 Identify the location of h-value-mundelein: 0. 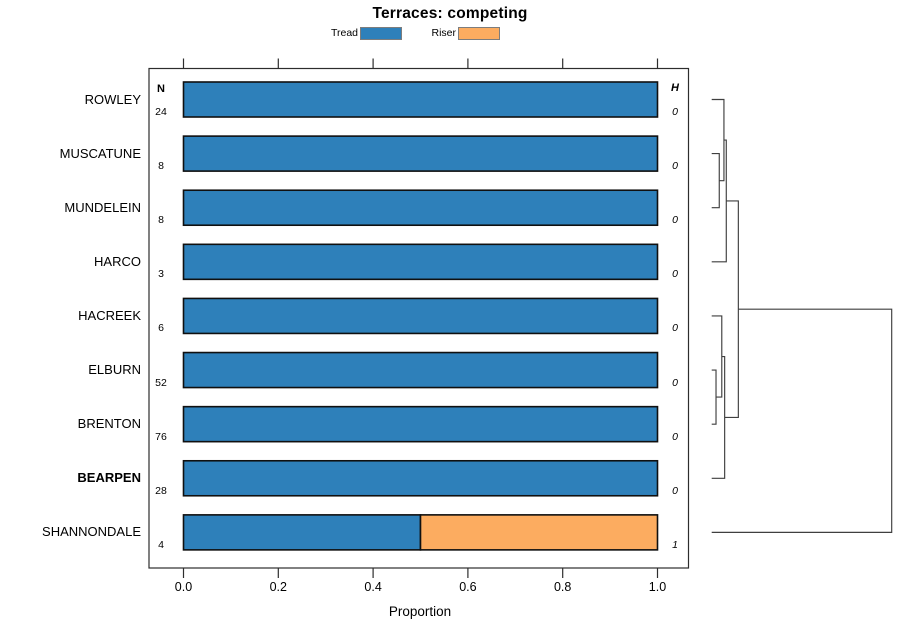
(675, 220).